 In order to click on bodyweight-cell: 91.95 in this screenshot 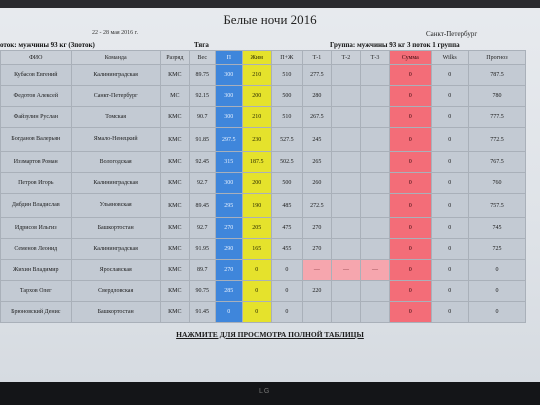, I will do `click(202, 249)`.